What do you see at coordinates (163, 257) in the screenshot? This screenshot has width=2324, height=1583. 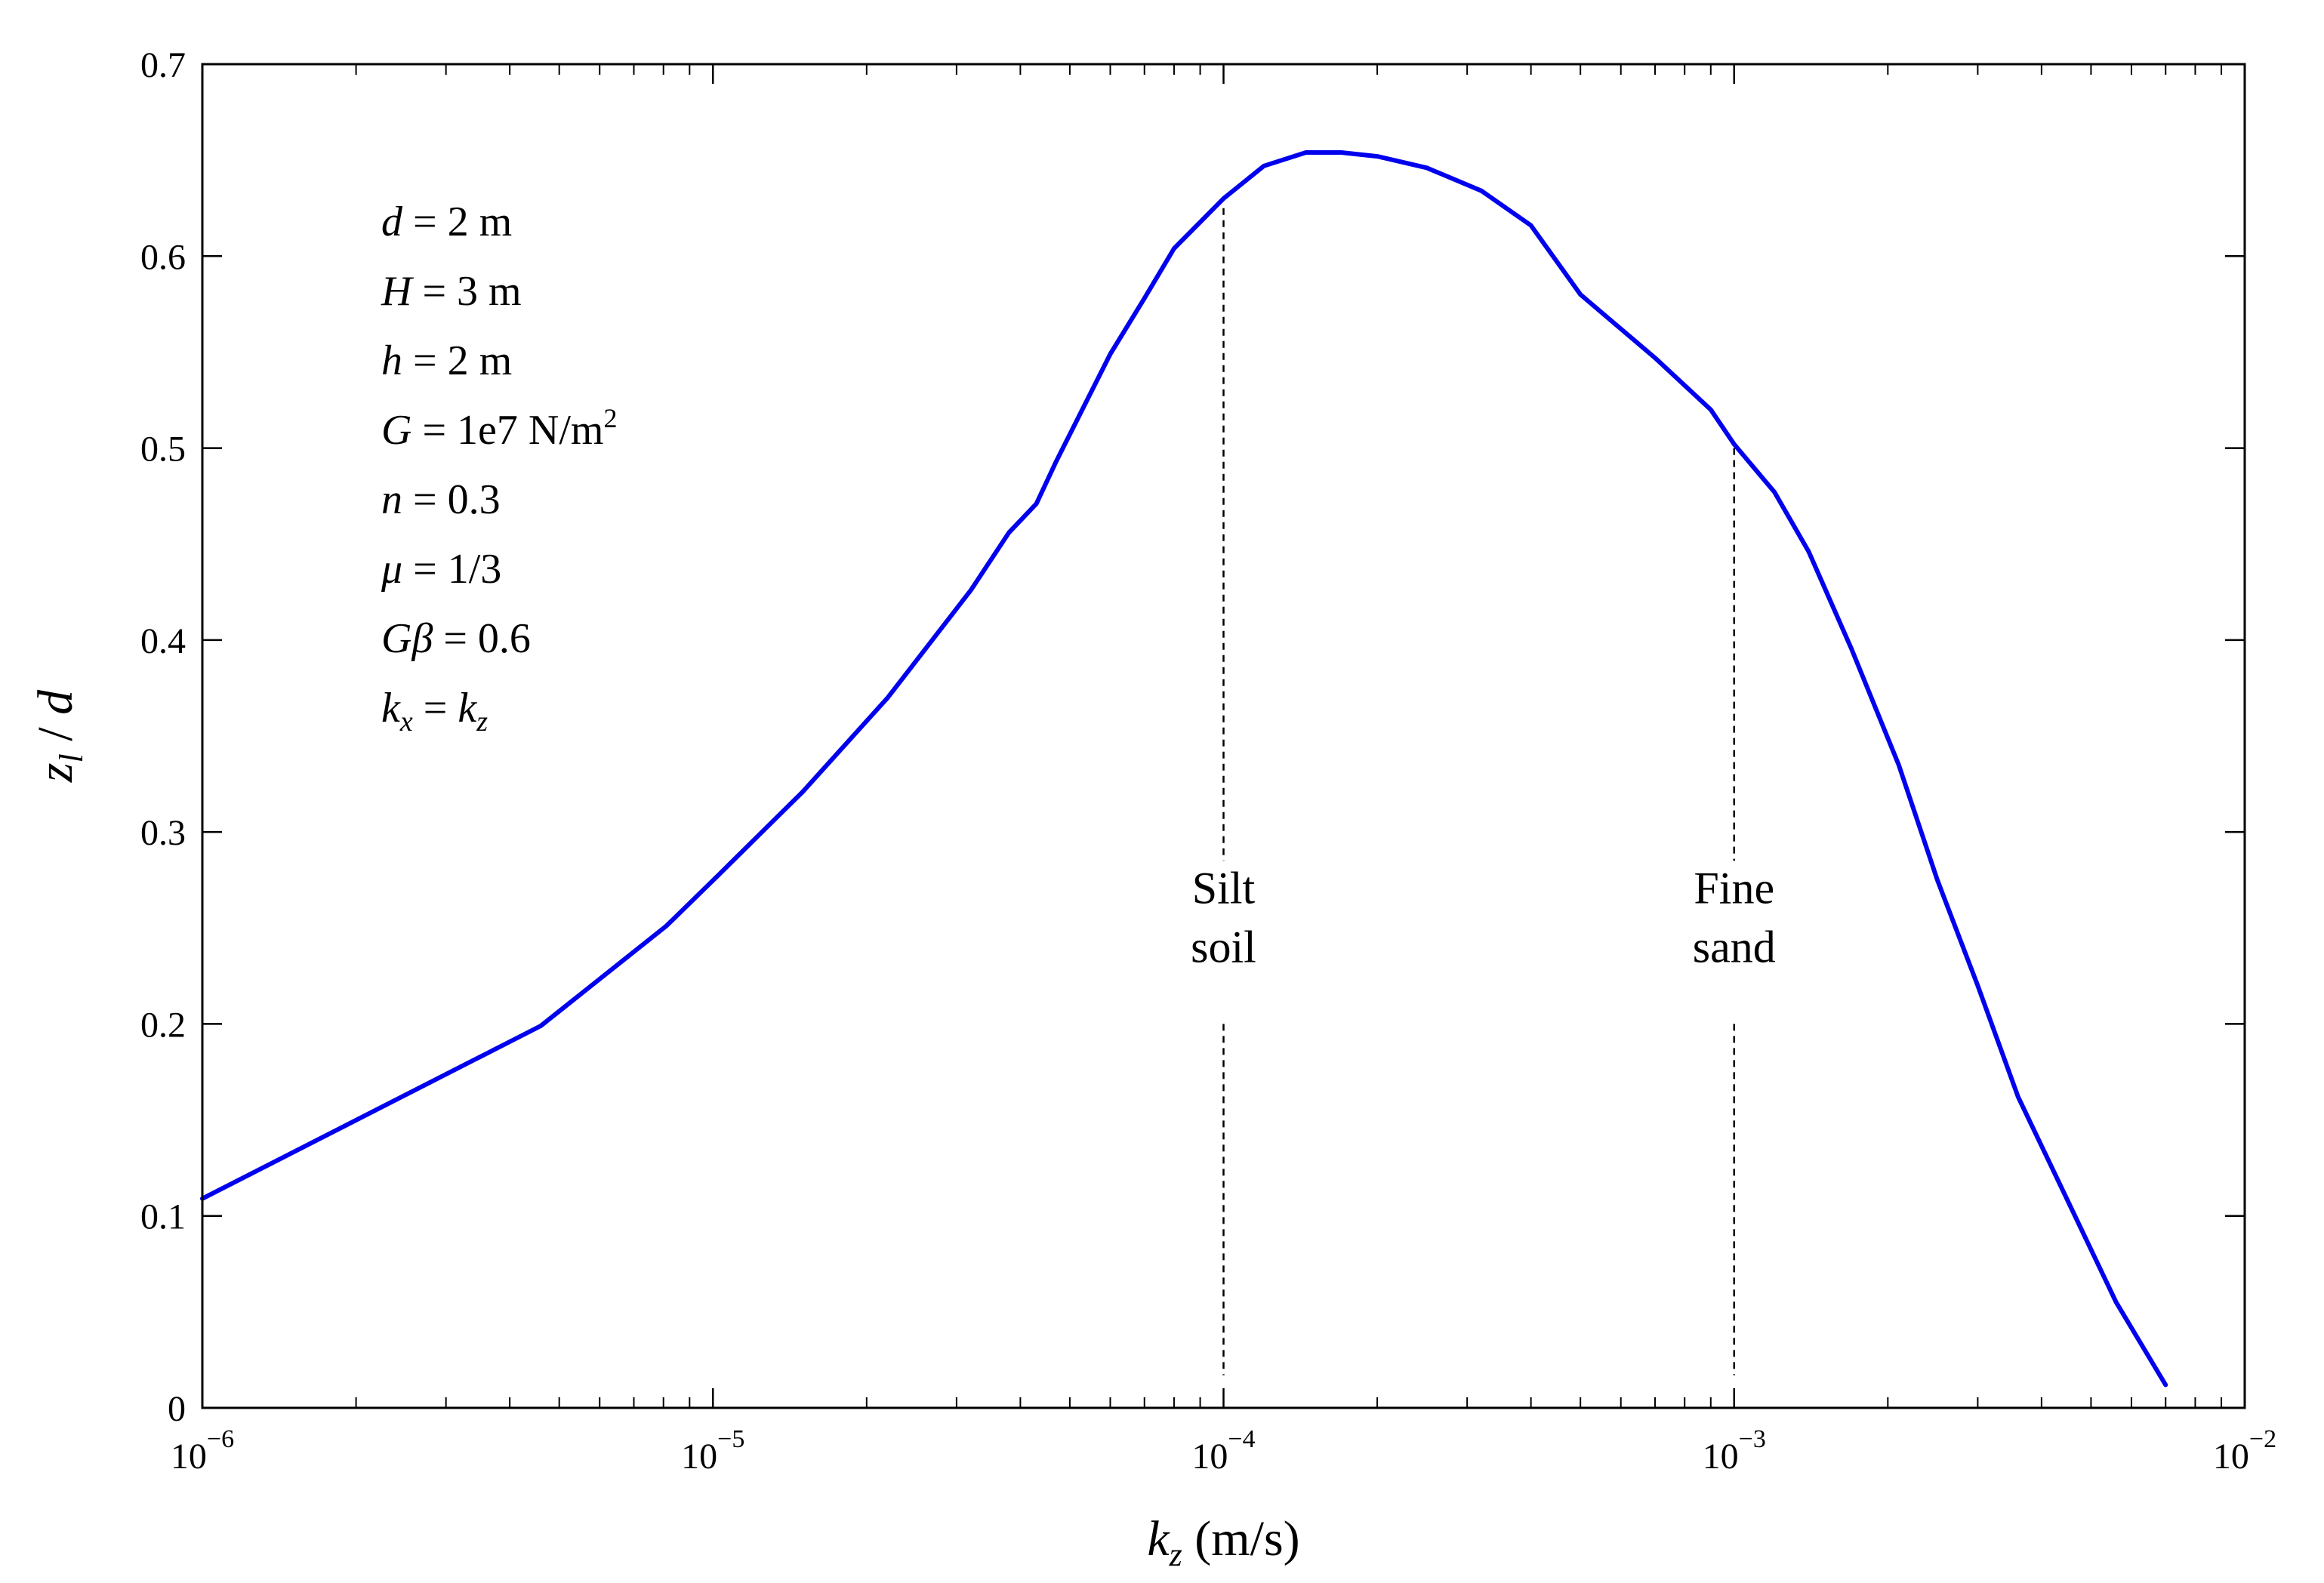 I see `y-tick-label: 0.6` at bounding box center [163, 257].